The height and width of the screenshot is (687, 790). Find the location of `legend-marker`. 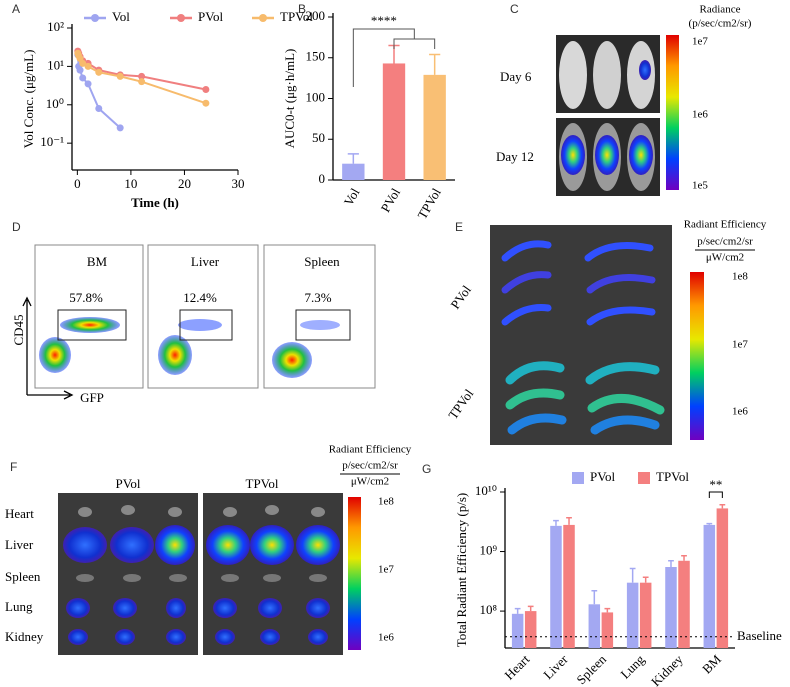

legend-marker is located at coordinates (263, 18).